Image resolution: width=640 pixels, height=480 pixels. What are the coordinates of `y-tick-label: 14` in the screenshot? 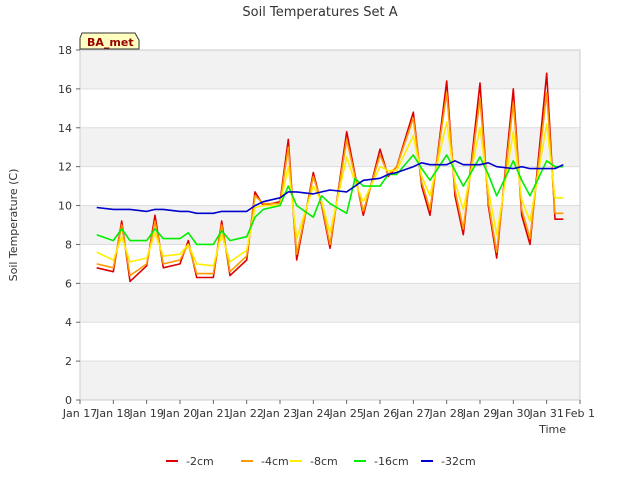 It's located at (65, 128).